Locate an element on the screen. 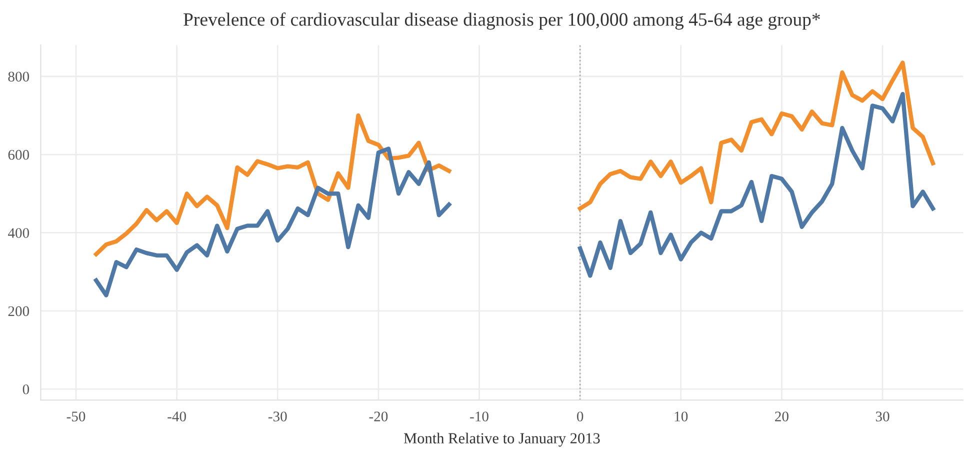 The height and width of the screenshot is (451, 969). y-tick-label: 400 is located at coordinates (19, 233).